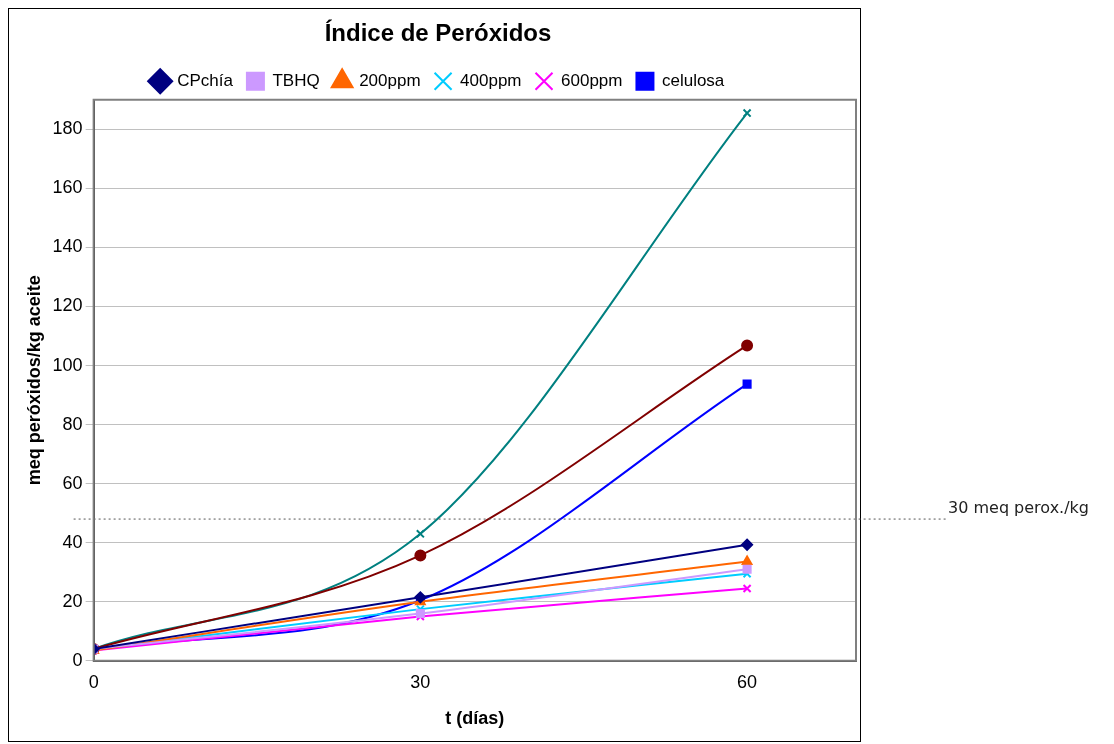 The width and height of the screenshot is (1114, 744). Describe the element at coordinates (420, 681) in the screenshot. I see `x-tick-label: 30` at that location.